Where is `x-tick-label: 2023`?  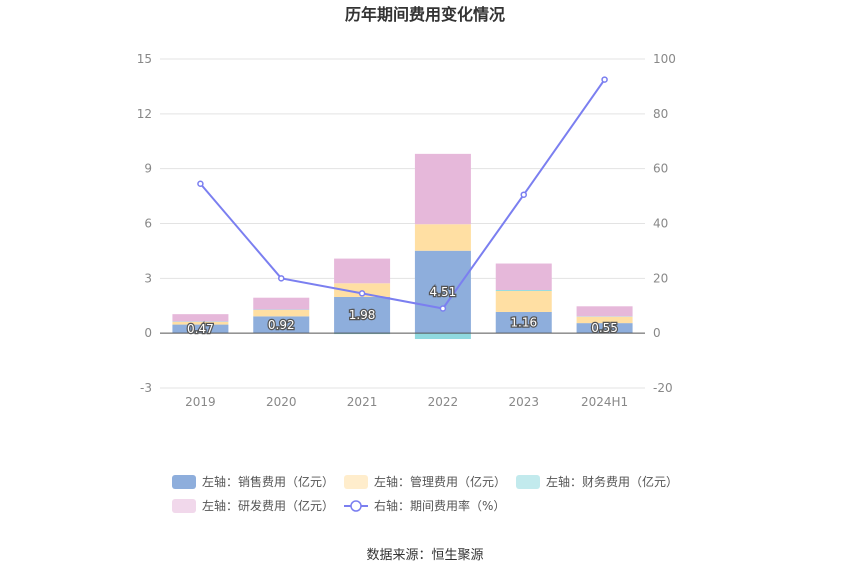 x-tick-label: 2023 is located at coordinates (523, 402).